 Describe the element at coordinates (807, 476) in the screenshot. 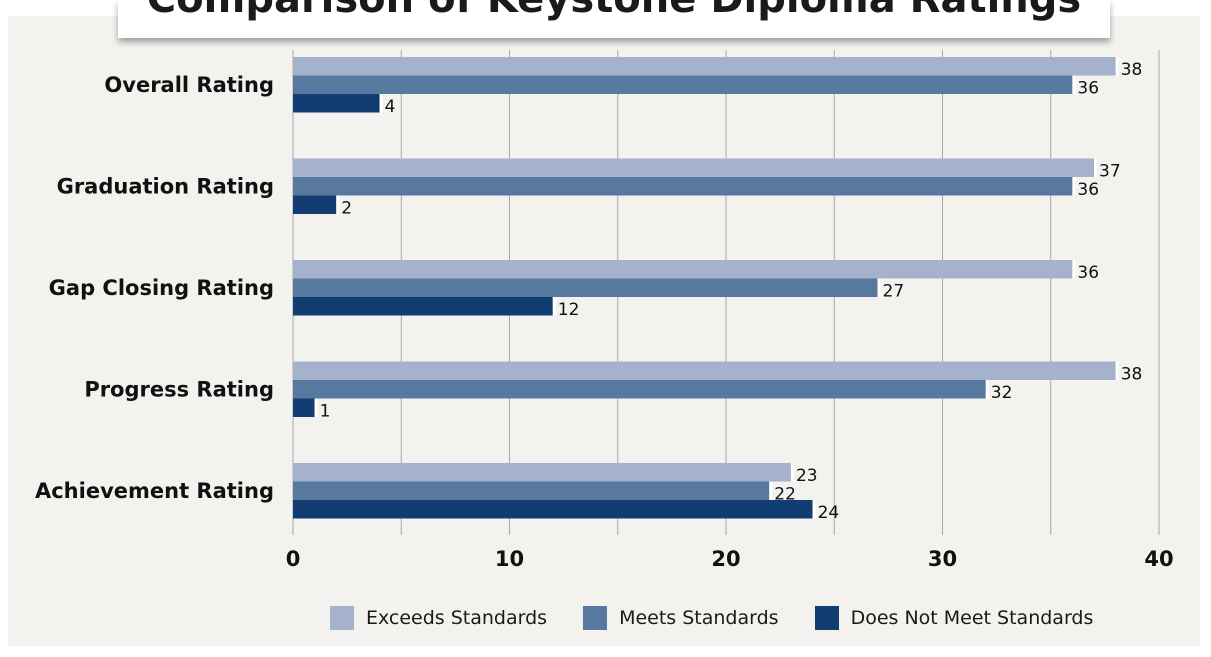

I see `value-label: 23` at that location.